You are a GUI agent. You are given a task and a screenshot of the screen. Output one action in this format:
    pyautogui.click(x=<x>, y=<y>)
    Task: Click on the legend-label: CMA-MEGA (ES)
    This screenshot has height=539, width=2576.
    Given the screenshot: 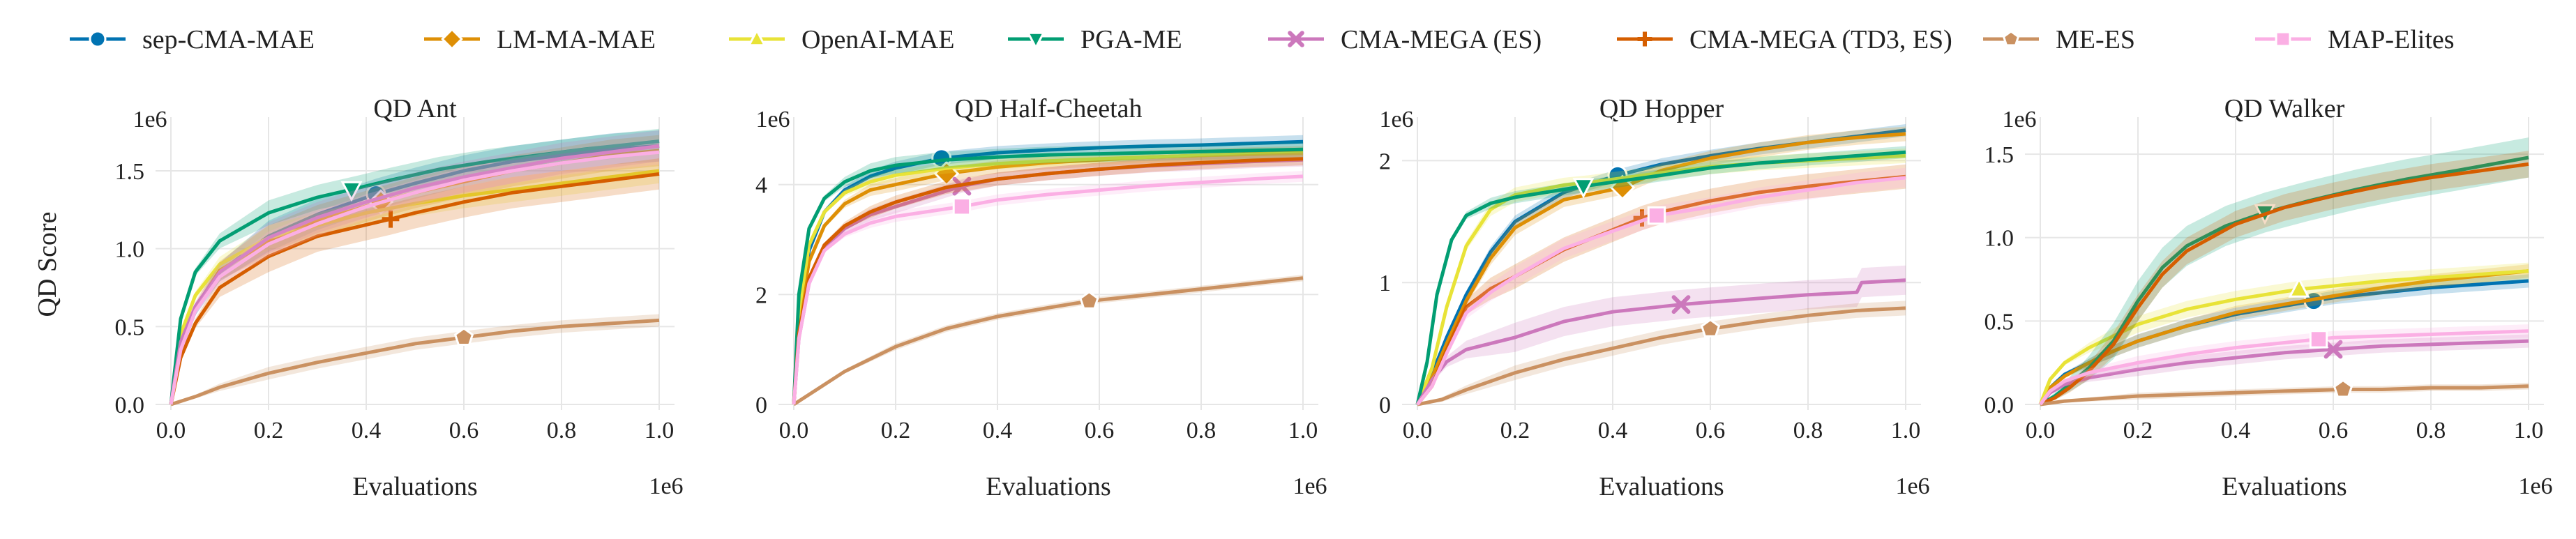 What is the action you would take?
    pyautogui.click(x=1441, y=39)
    